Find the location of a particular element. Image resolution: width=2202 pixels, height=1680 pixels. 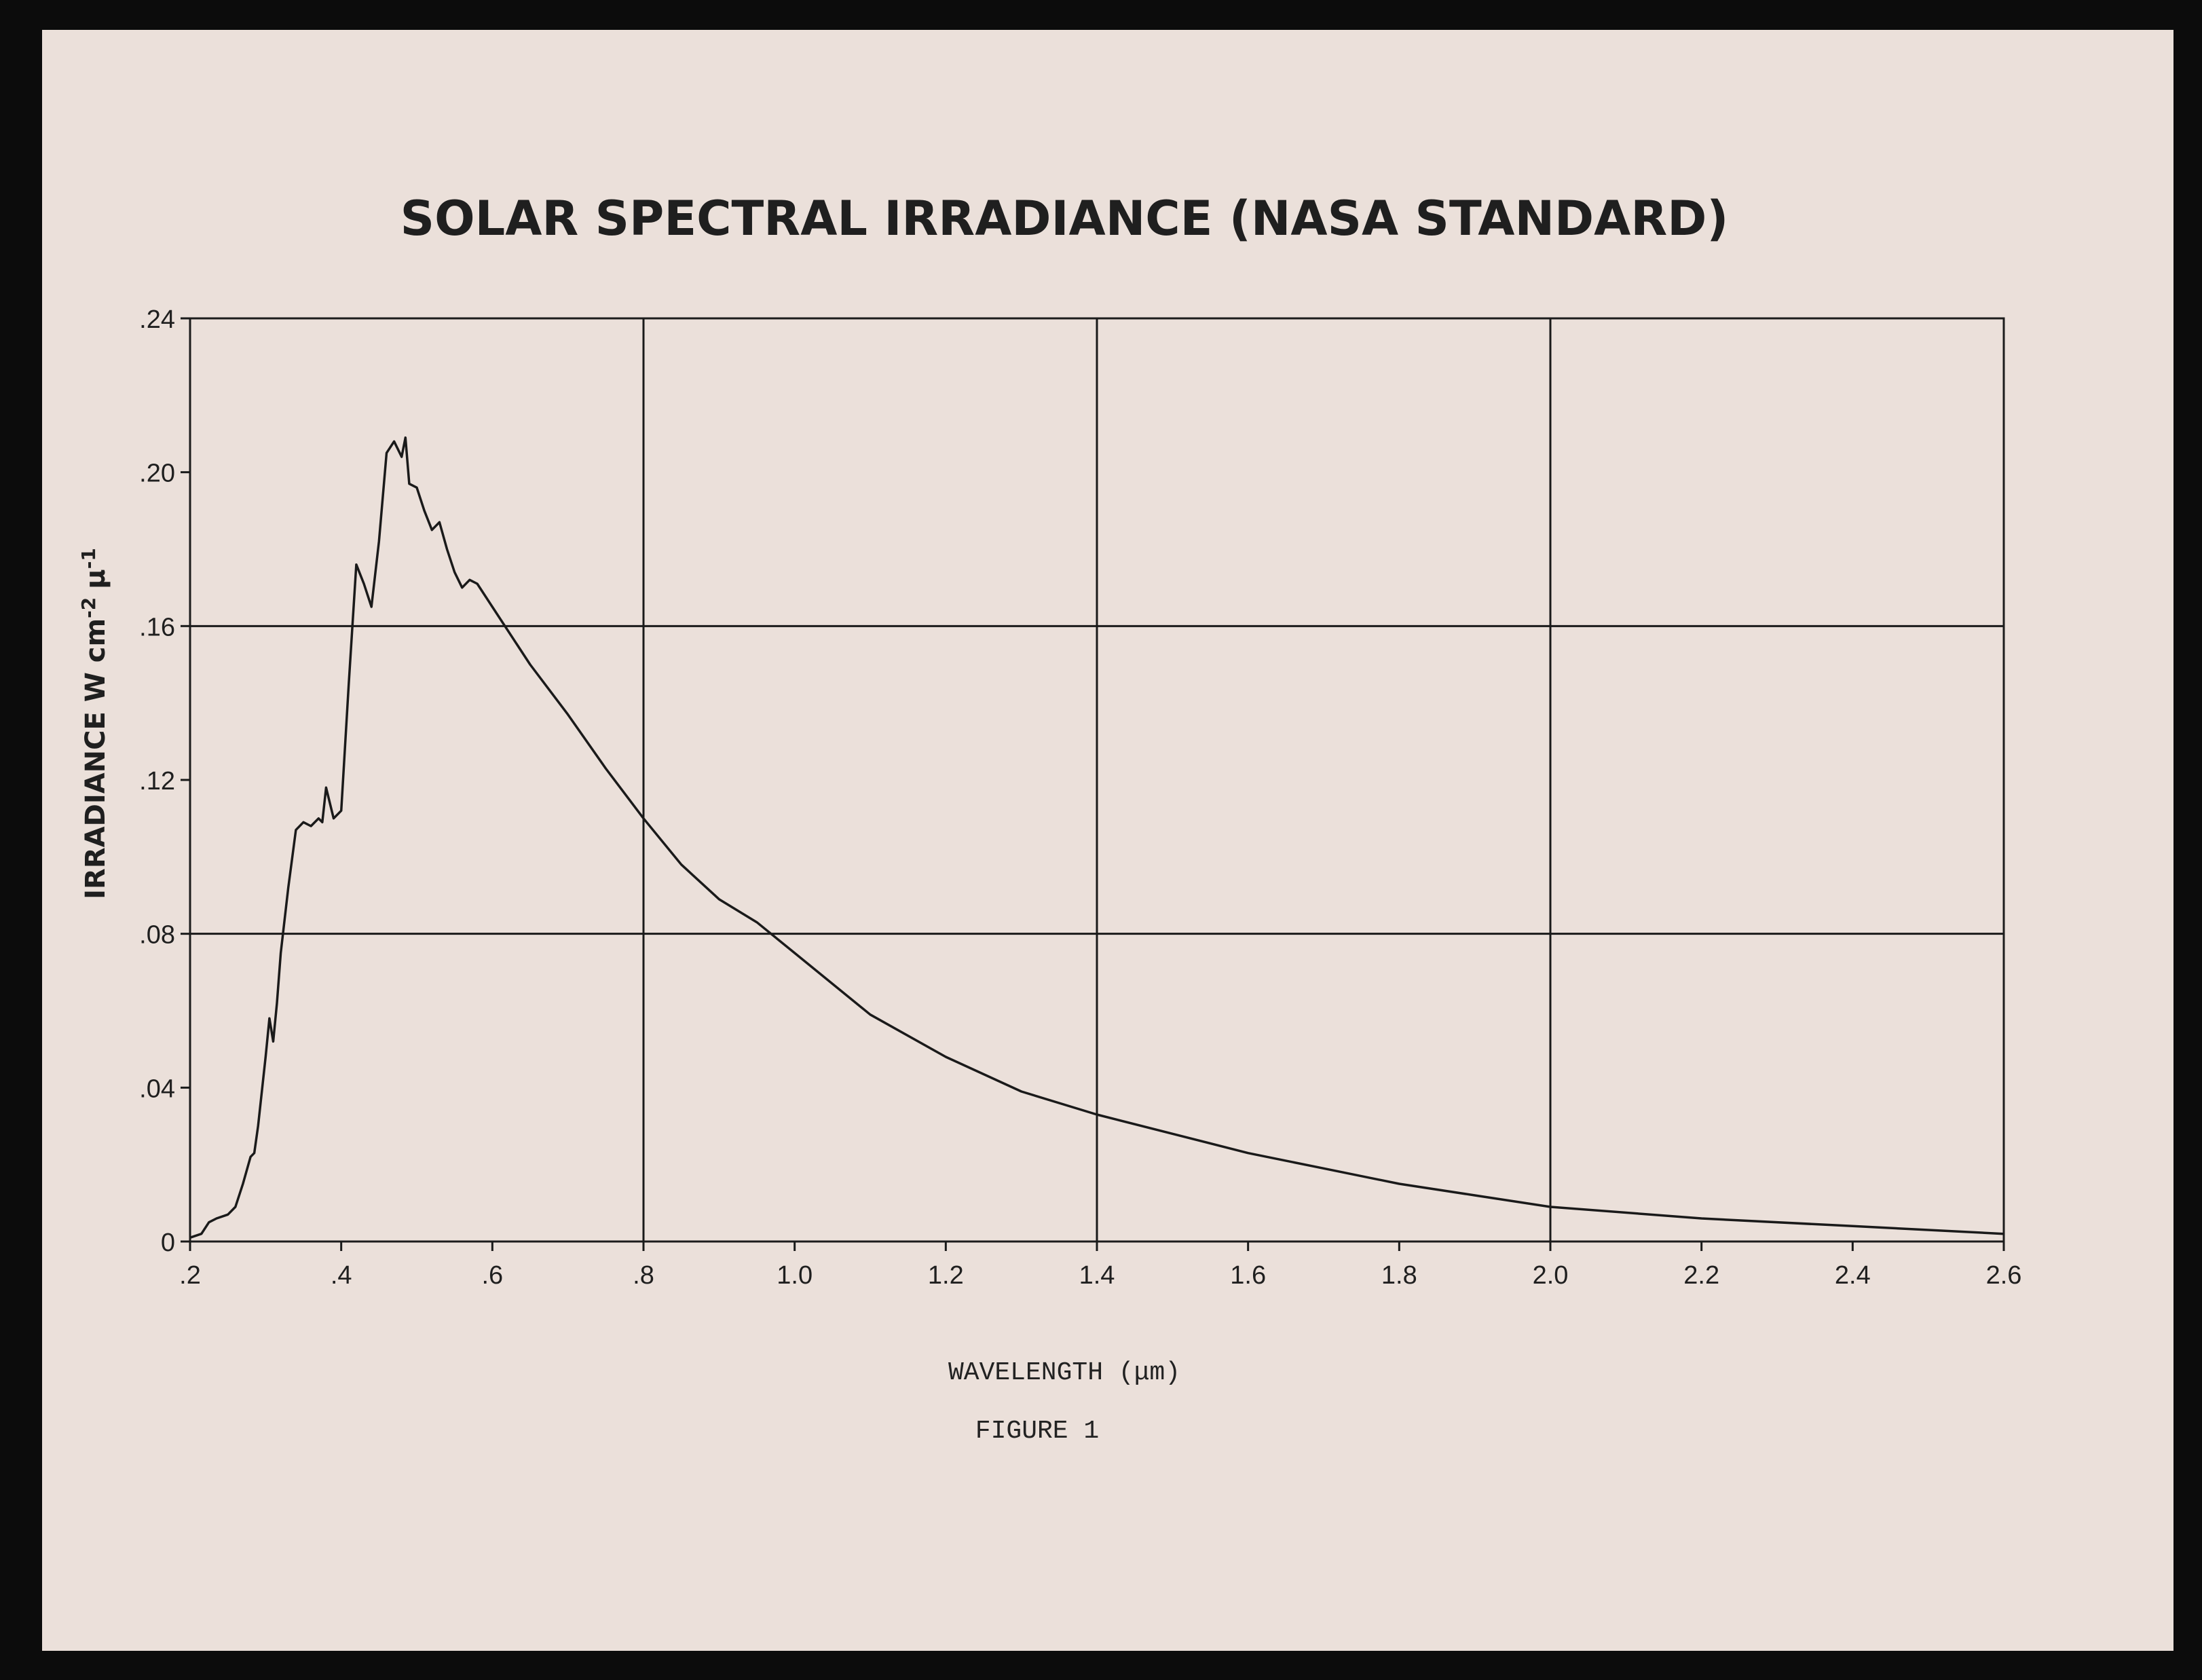

y-axis-label-mu: μ is located at coordinates (95, 579).